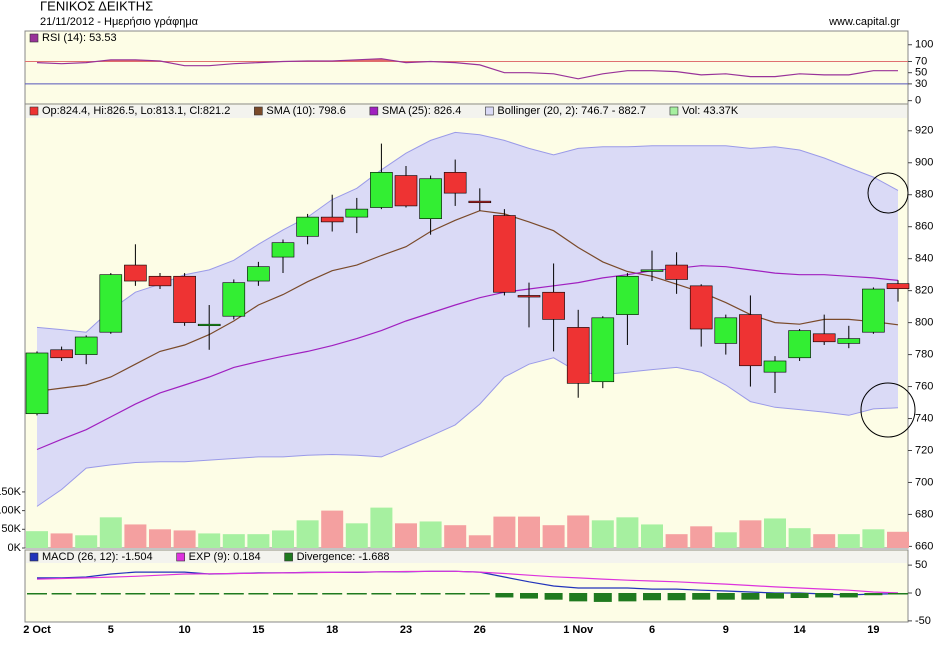 The width and height of the screenshot is (940, 650). I want to click on x-tick-label: 18, so click(332, 630).